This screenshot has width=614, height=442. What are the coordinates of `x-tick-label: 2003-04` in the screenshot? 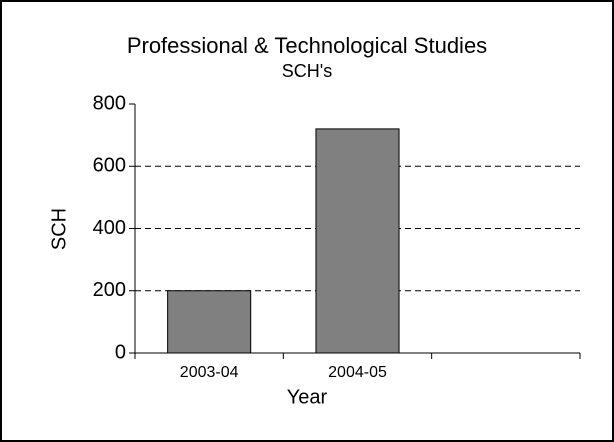 It's located at (209, 372).